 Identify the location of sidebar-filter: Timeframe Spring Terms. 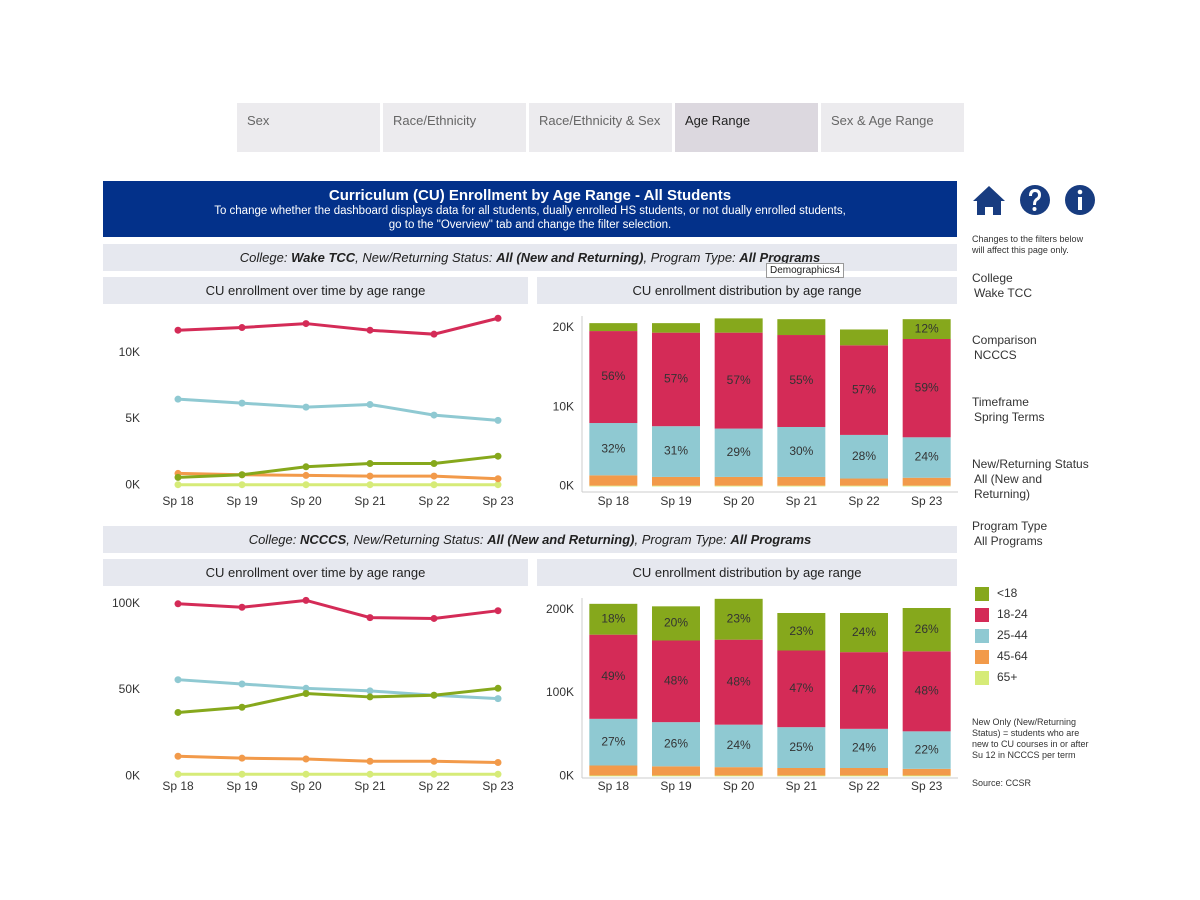
(1037, 410).